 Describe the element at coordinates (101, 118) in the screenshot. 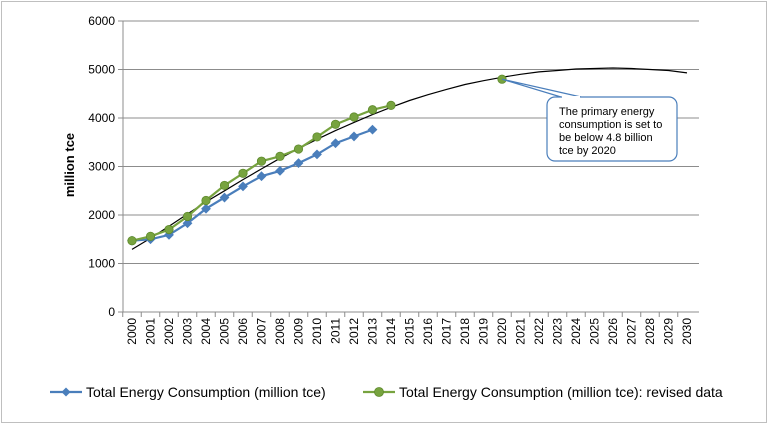

I see `y-tick-label: 4000` at that location.